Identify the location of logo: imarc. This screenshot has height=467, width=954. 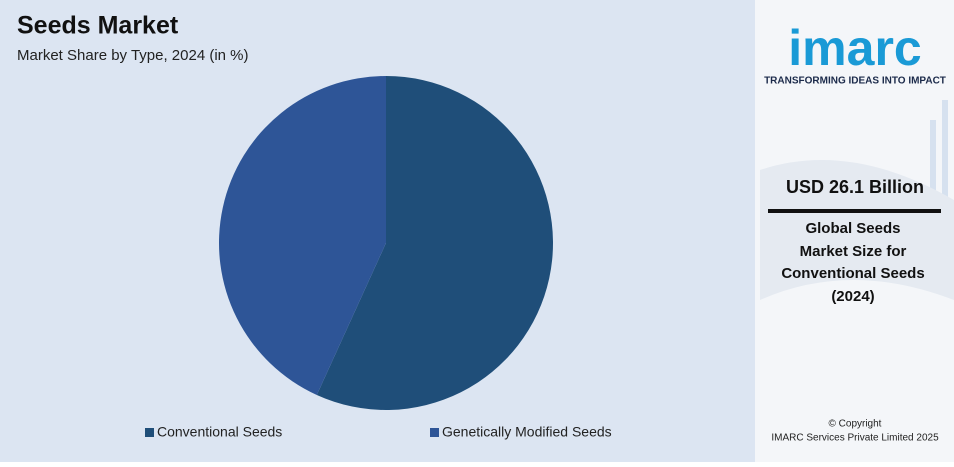
(854, 48).